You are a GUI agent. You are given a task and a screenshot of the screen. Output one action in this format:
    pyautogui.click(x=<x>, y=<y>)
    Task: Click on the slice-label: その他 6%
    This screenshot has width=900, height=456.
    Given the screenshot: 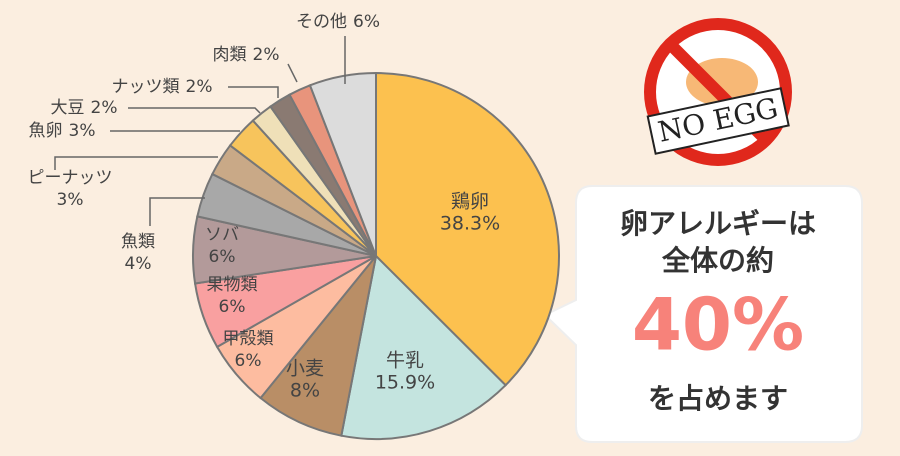 What is the action you would take?
    pyautogui.click(x=338, y=22)
    